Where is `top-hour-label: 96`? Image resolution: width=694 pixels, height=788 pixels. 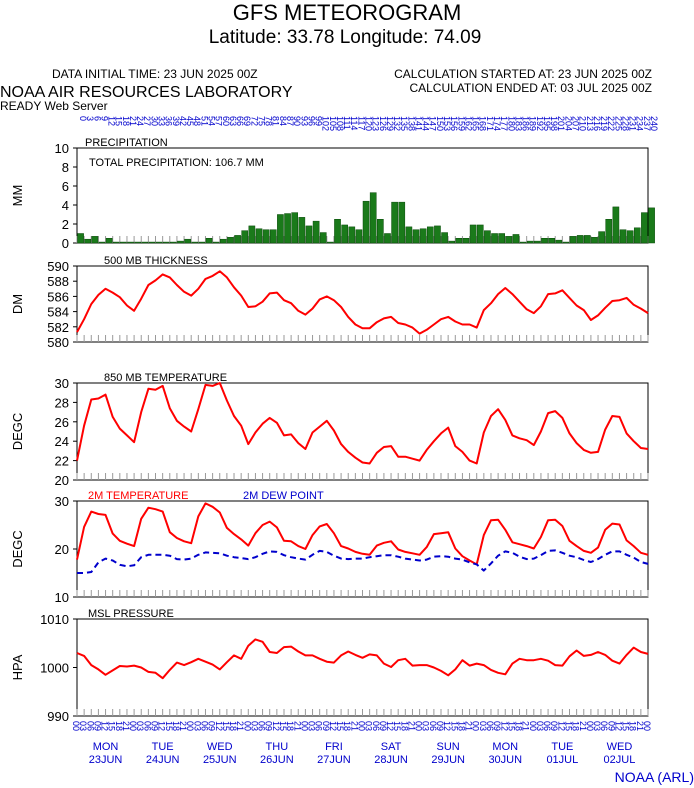 top-hour-label: 96 is located at coordinates (311, 121).